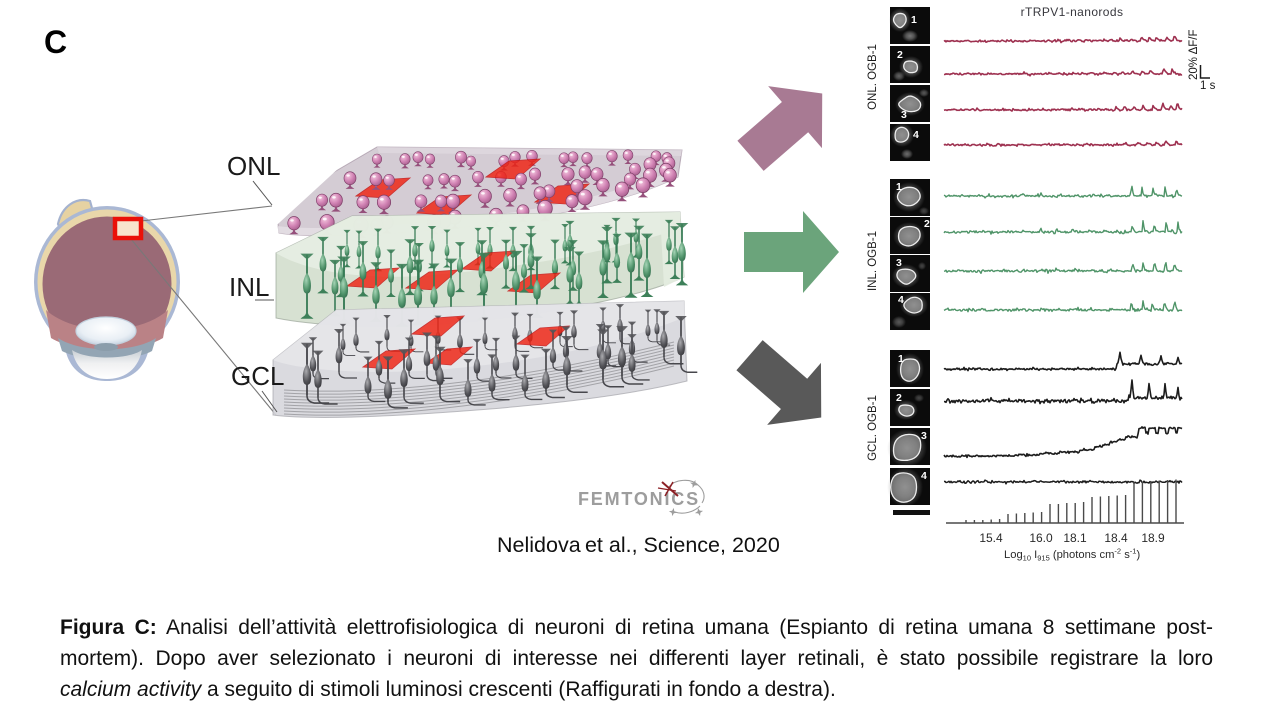  Describe the element at coordinates (1072, 555) in the screenshot. I see `svg-text: Log10 I915 (photons cm-2 s-1)` at that location.